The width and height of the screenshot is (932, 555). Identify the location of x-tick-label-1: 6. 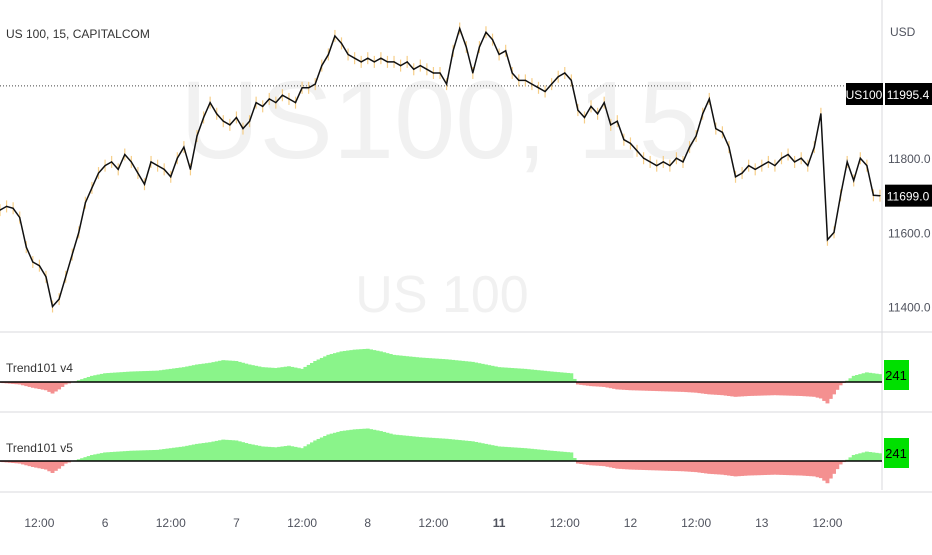
(105, 523).